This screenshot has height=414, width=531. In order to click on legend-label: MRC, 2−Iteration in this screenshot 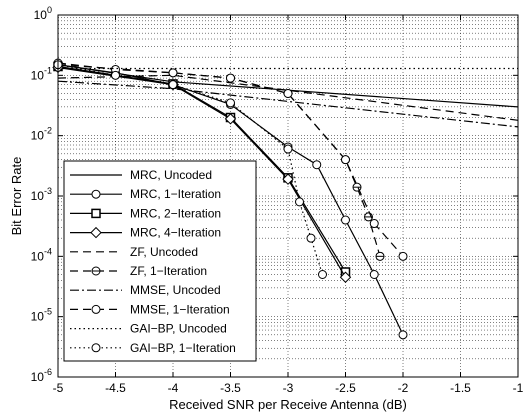, I will do `click(175, 213)`.